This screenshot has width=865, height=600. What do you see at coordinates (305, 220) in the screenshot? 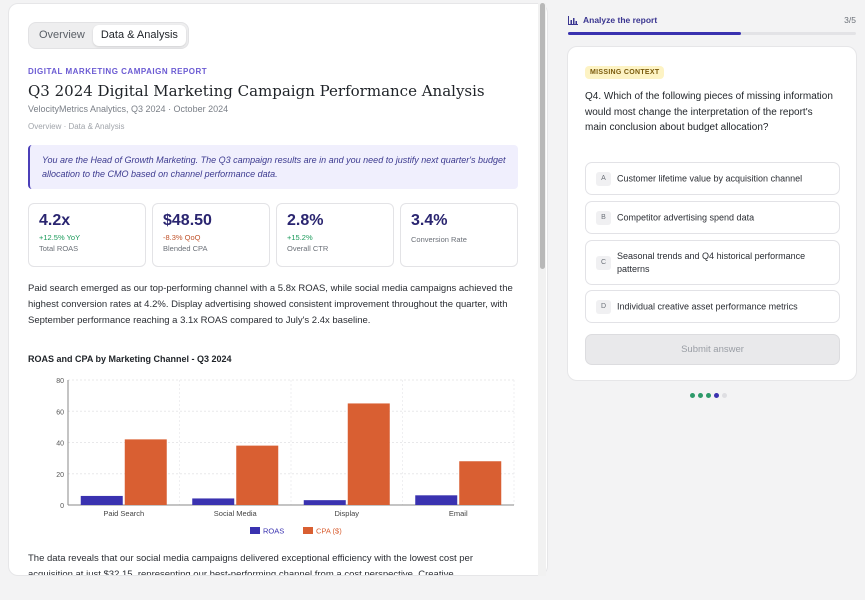
I see `kpi-value: 2.8%` at bounding box center [305, 220].